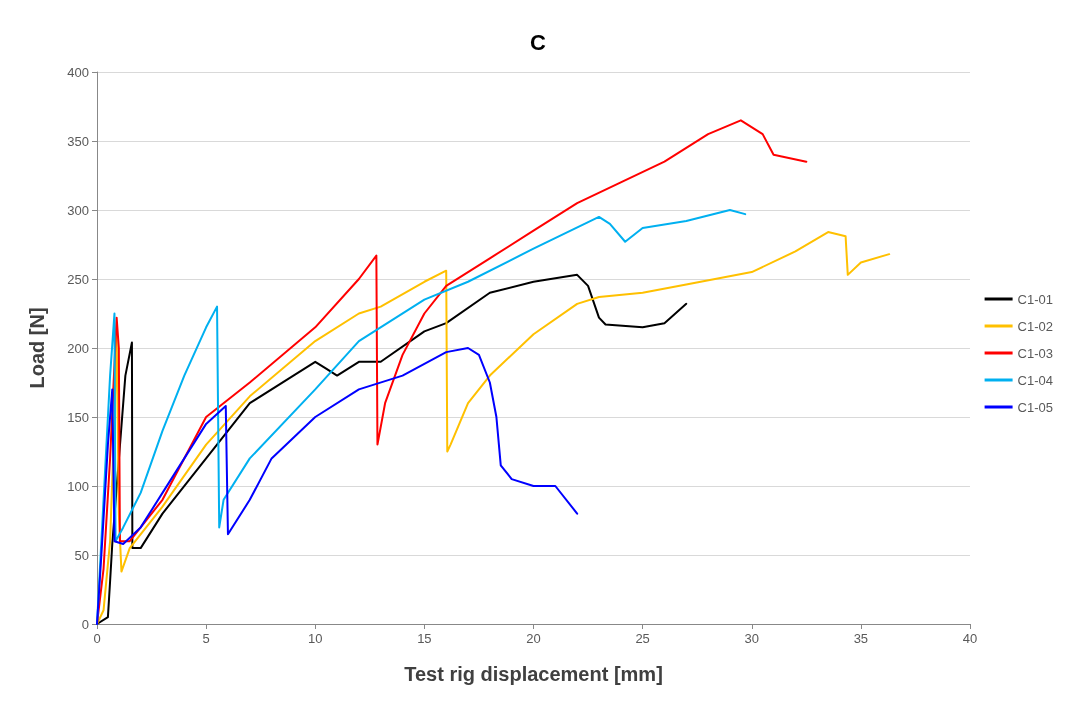 The image size is (1078, 708). I want to click on y-tick-label: 400, so click(78, 72).